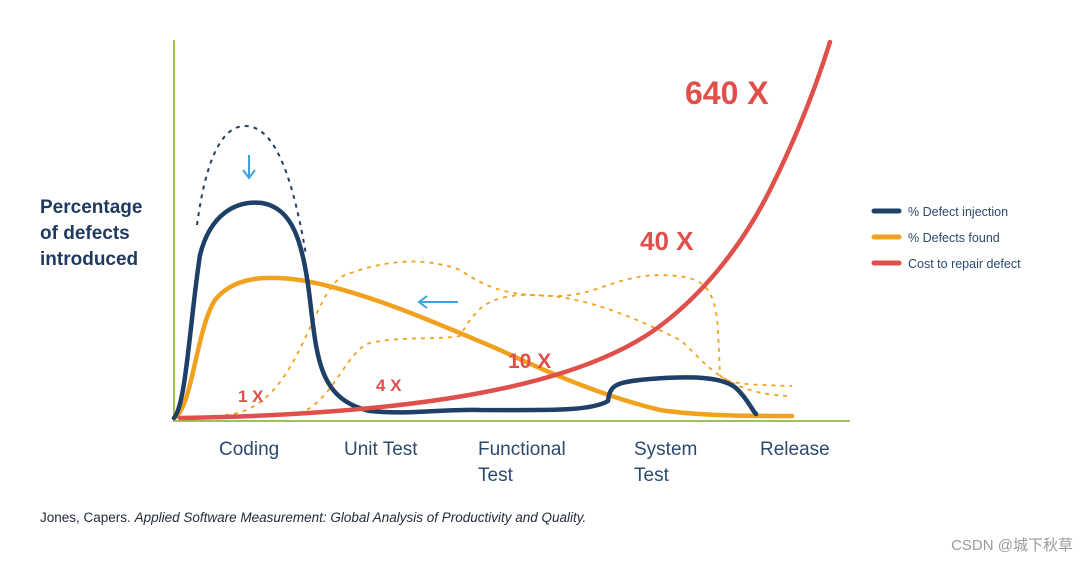 This screenshot has width=1081, height=562. I want to click on cost-multiplier-label: 1 X, so click(251, 396).